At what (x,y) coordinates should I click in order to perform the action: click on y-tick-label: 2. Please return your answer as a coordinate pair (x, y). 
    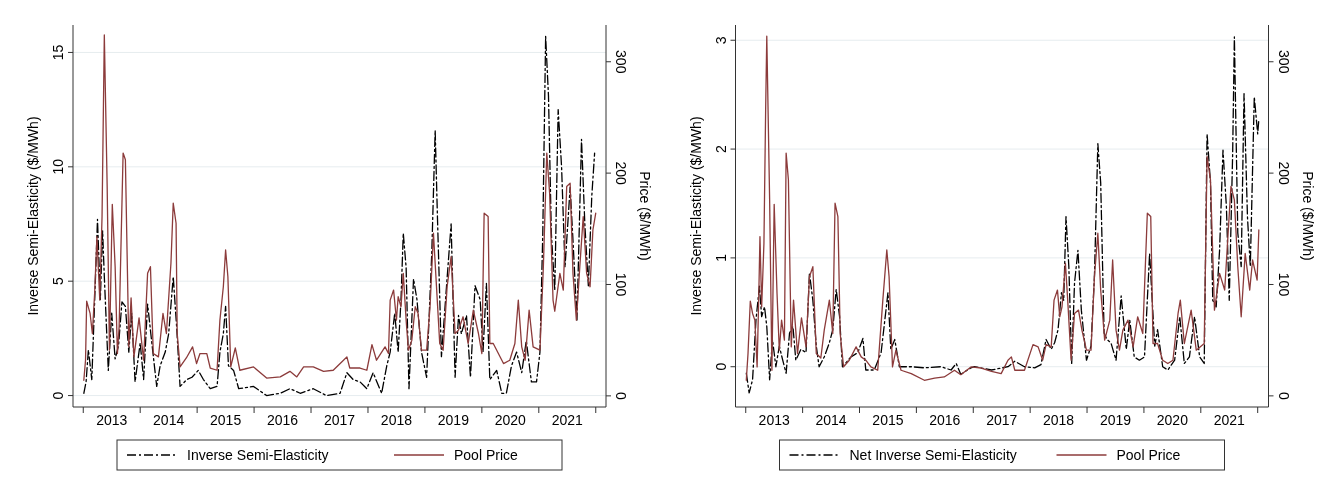
    Looking at the image, I should click on (720, 148).